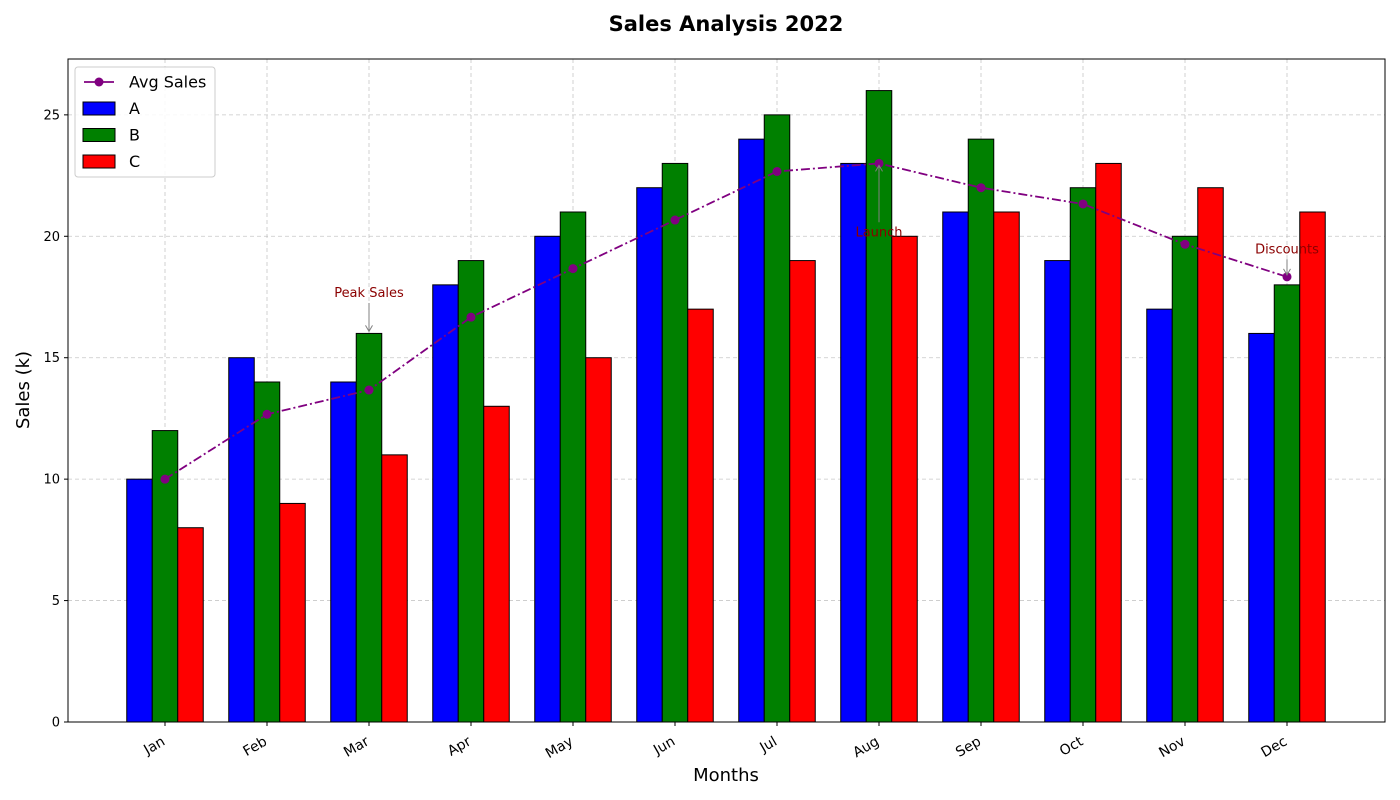 The height and width of the screenshot is (800, 1400). What do you see at coordinates (99, 135) in the screenshot?
I see `legend-swatch-b` at bounding box center [99, 135].